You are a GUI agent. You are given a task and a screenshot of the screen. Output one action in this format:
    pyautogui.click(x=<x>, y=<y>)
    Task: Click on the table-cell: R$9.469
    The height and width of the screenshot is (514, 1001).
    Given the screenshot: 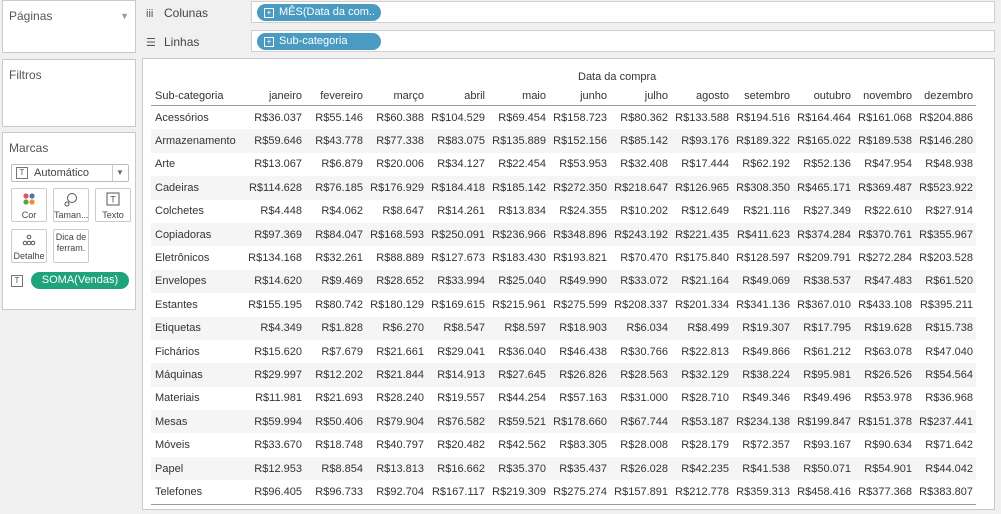 What is the action you would take?
    pyautogui.click(x=335, y=281)
    